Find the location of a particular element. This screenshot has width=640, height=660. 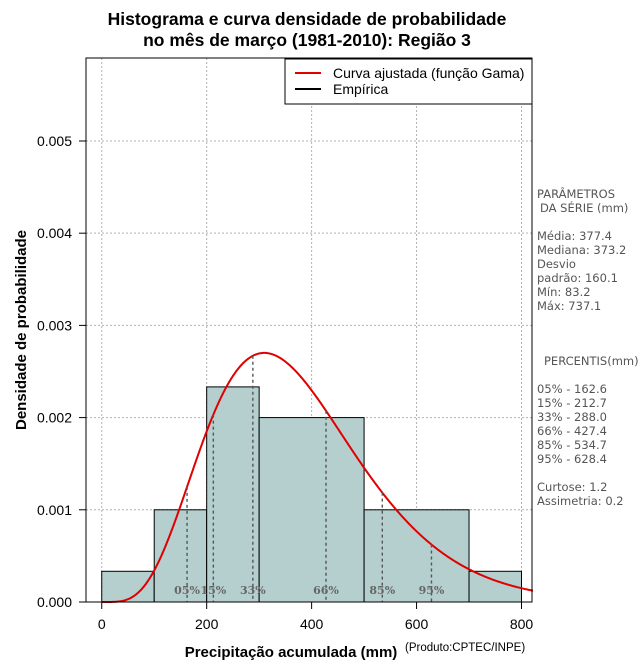

legend-label-1: Empírica is located at coordinates (360, 89).